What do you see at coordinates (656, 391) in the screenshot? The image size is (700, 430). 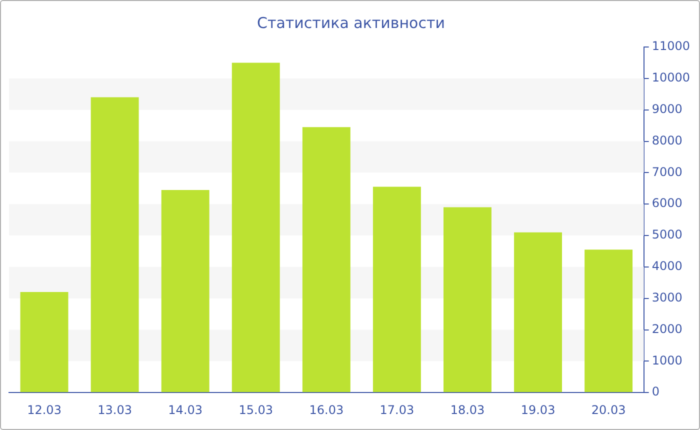 I see `y-tick-label: 0` at bounding box center [656, 391].